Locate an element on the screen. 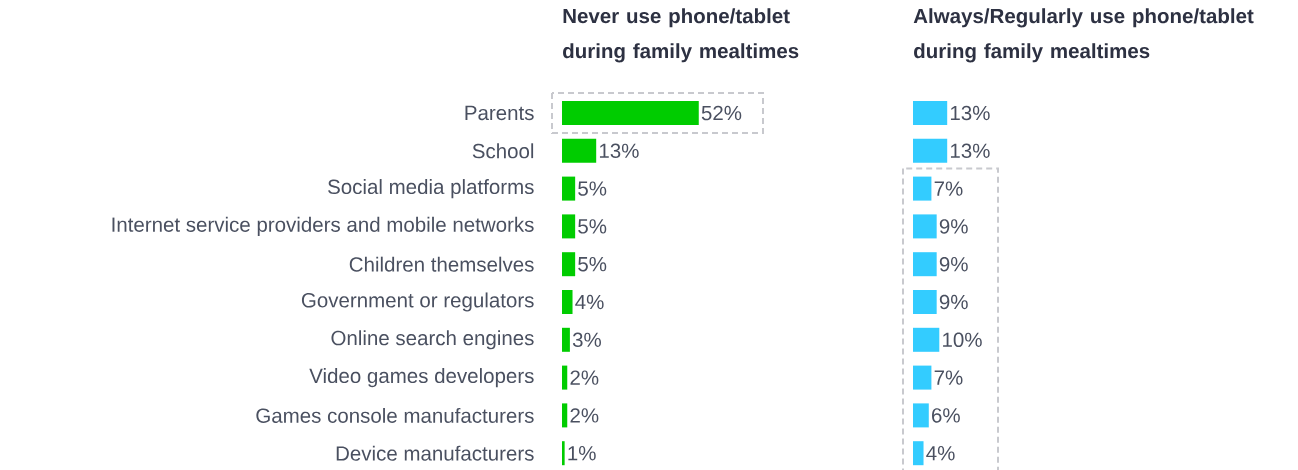  y-tick-label: Device manufacturers is located at coordinates (435, 453).